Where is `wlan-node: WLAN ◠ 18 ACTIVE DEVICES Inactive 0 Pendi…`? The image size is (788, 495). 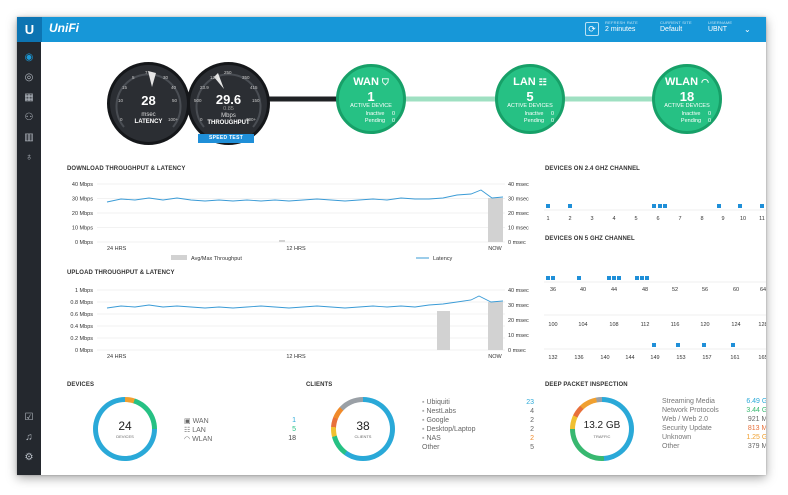 wlan-node: WLAN ◠ 18 ACTIVE DEVICES Inactive 0 Pendi… is located at coordinates (687, 99).